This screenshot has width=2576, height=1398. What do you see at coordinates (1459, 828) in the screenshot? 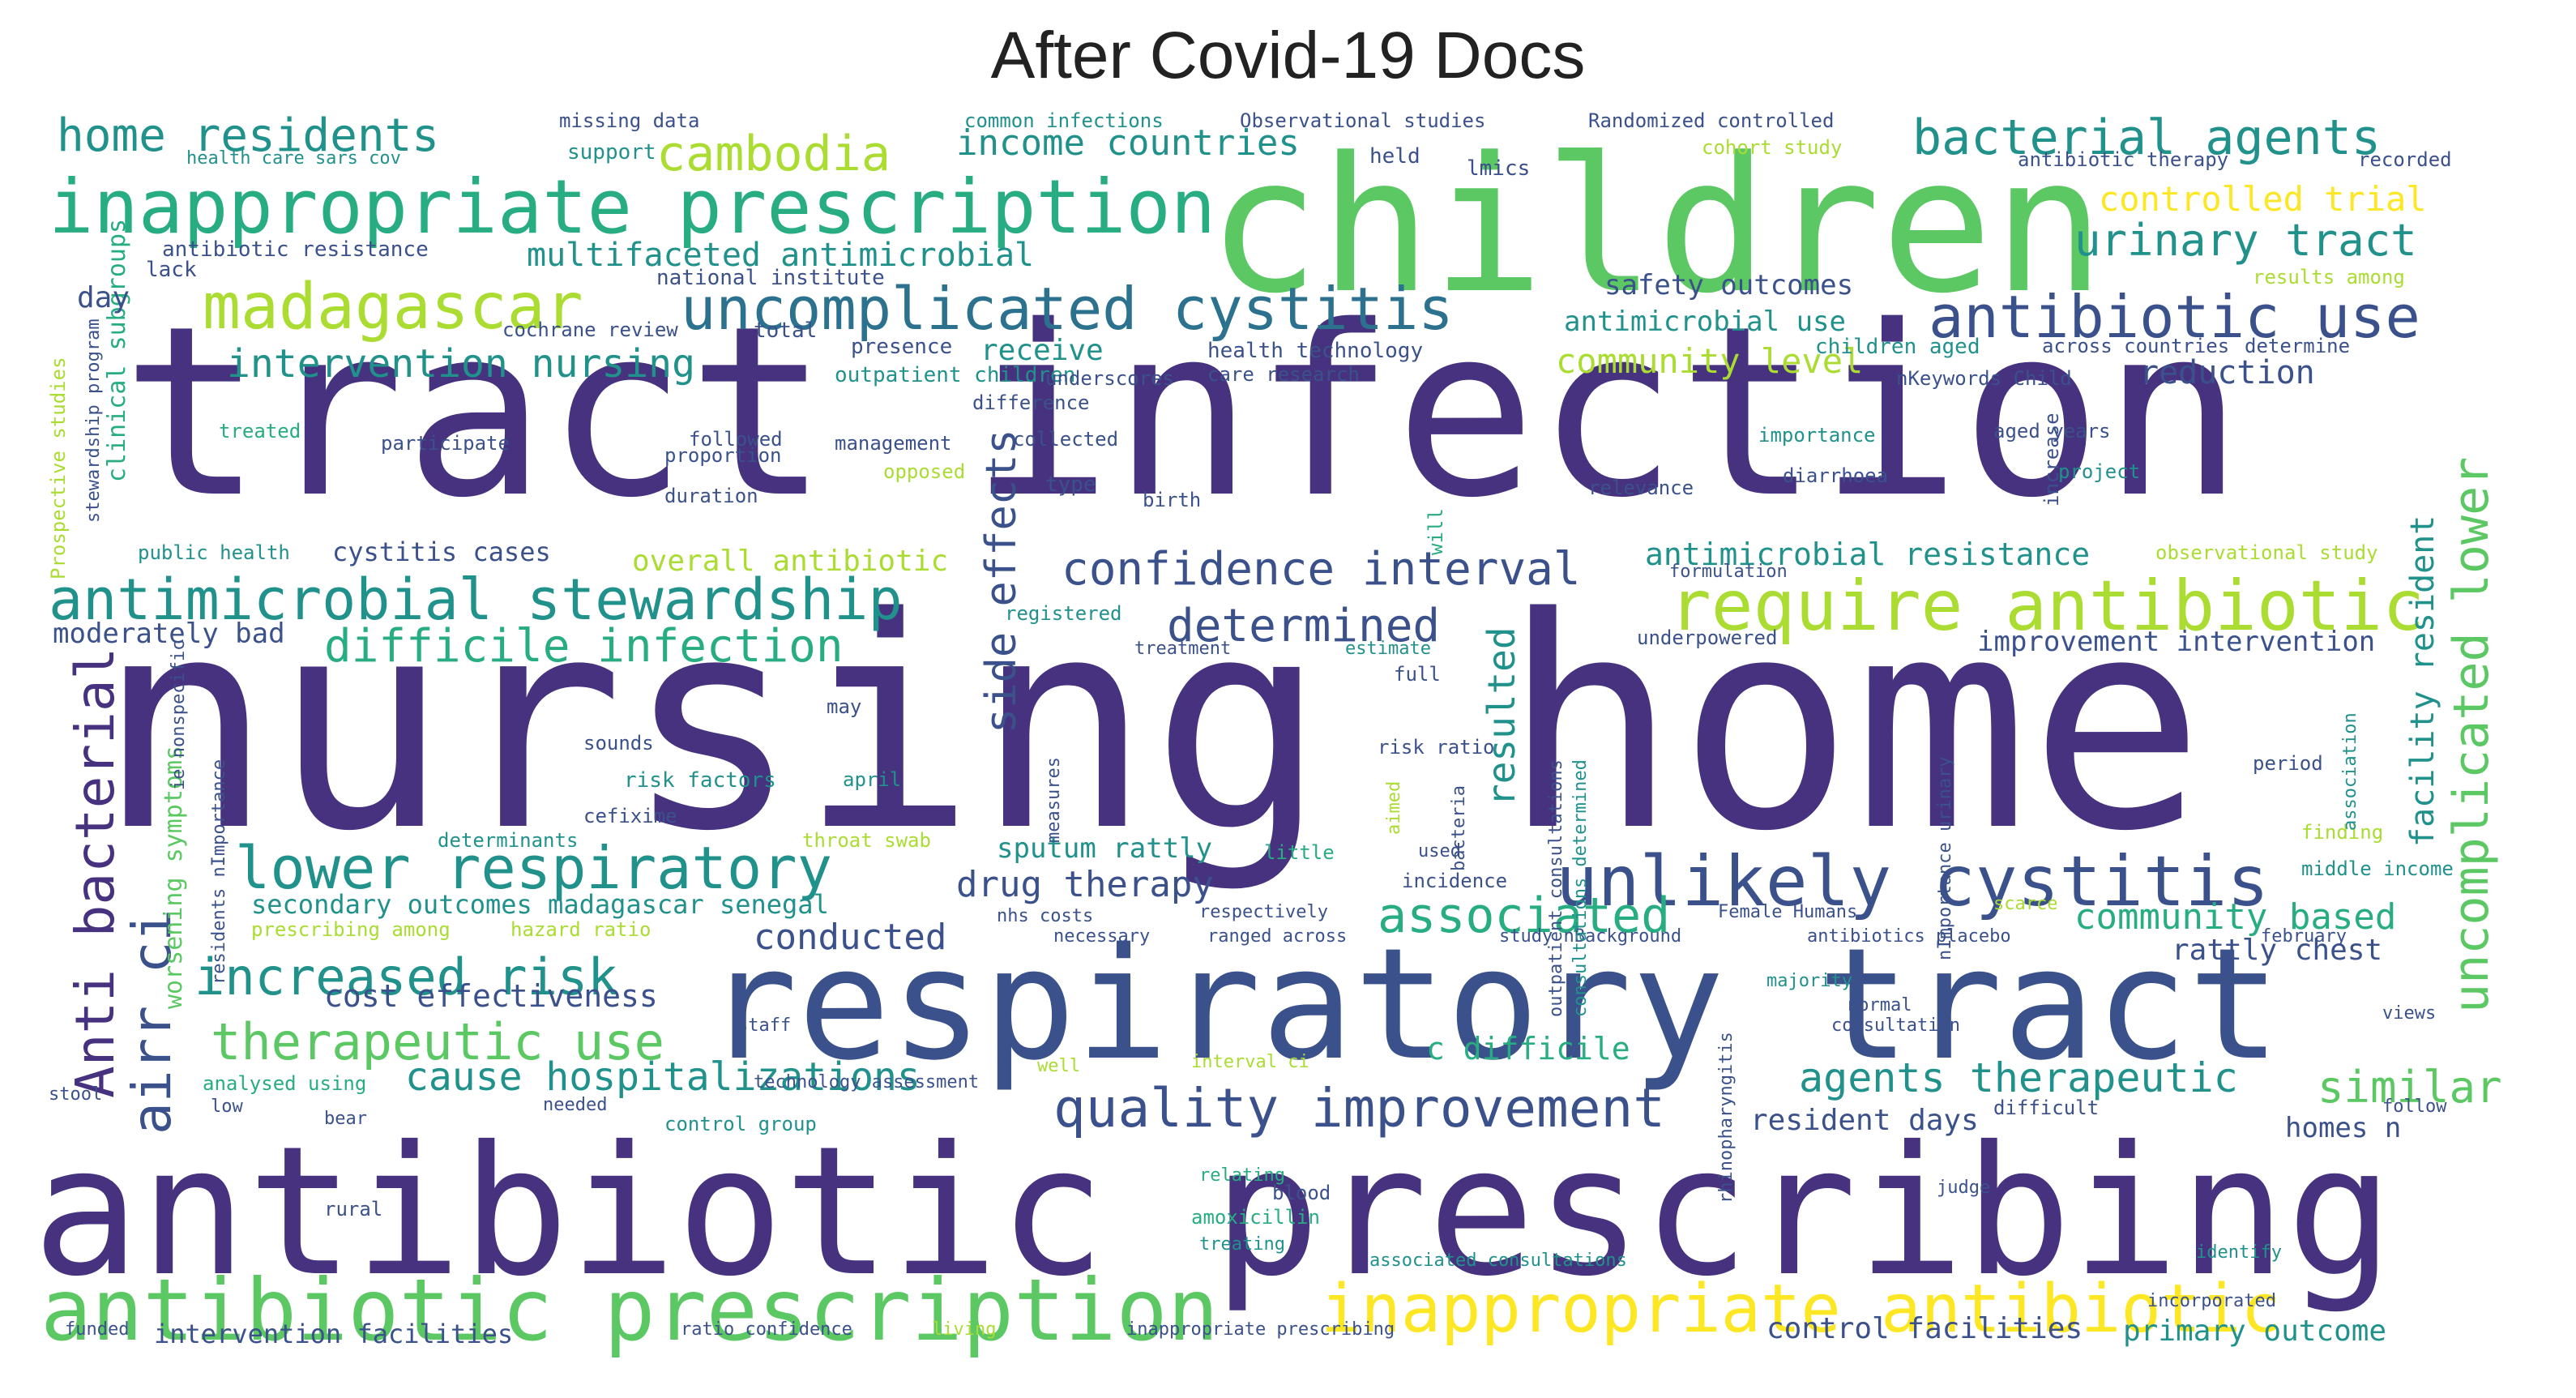
I see `cloud-word: bacteria` at bounding box center [1459, 828].